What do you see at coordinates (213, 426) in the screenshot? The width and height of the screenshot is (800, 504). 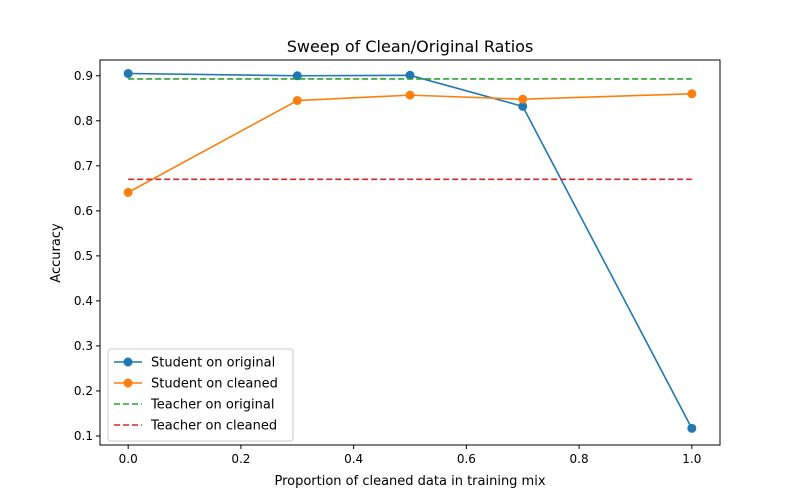 I see `legend-label-4: Teacher on cleaned` at bounding box center [213, 426].